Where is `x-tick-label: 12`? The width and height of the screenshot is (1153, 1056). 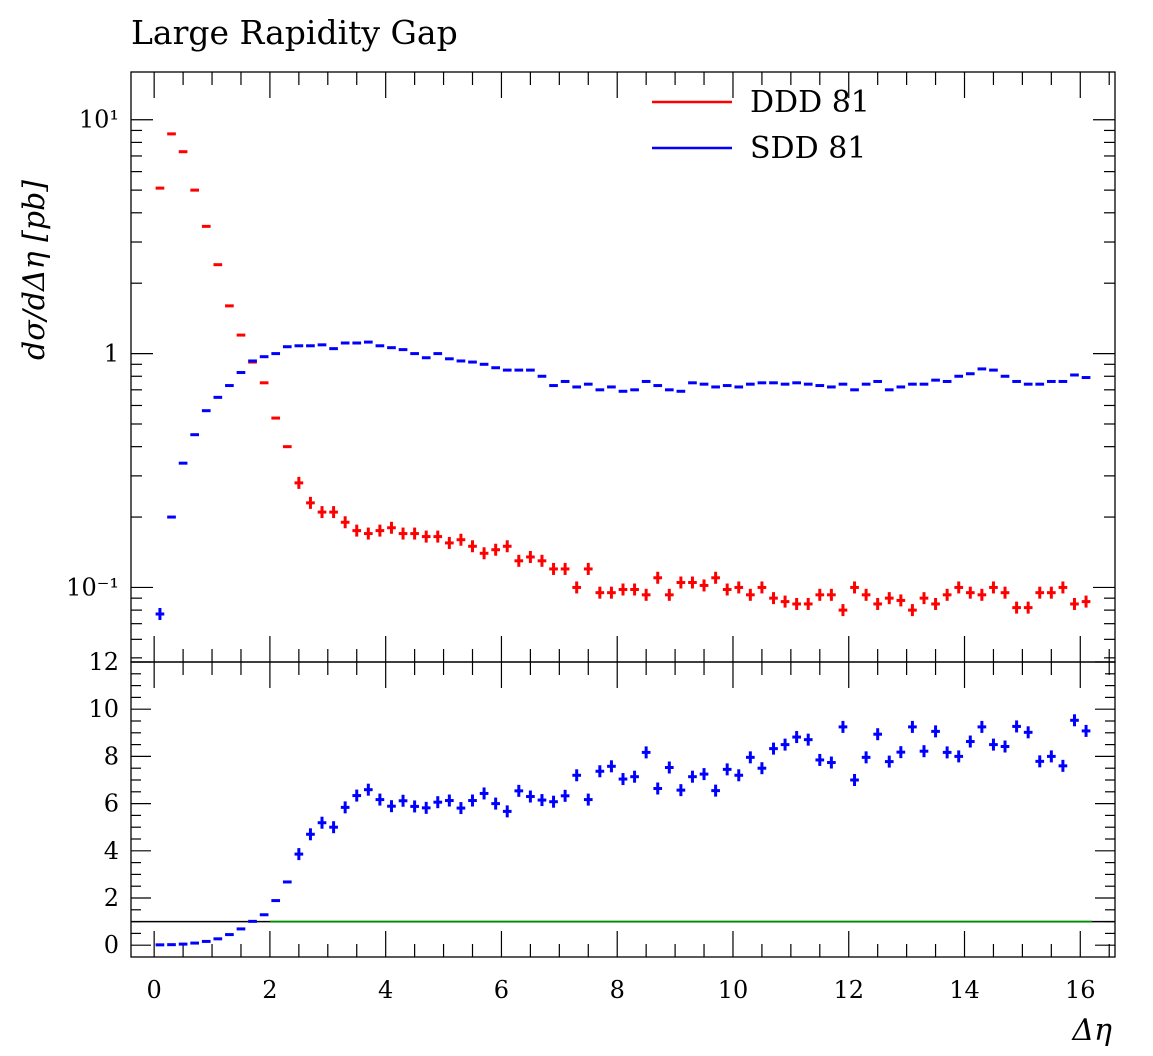 x-tick-label: 12 is located at coordinates (848, 990).